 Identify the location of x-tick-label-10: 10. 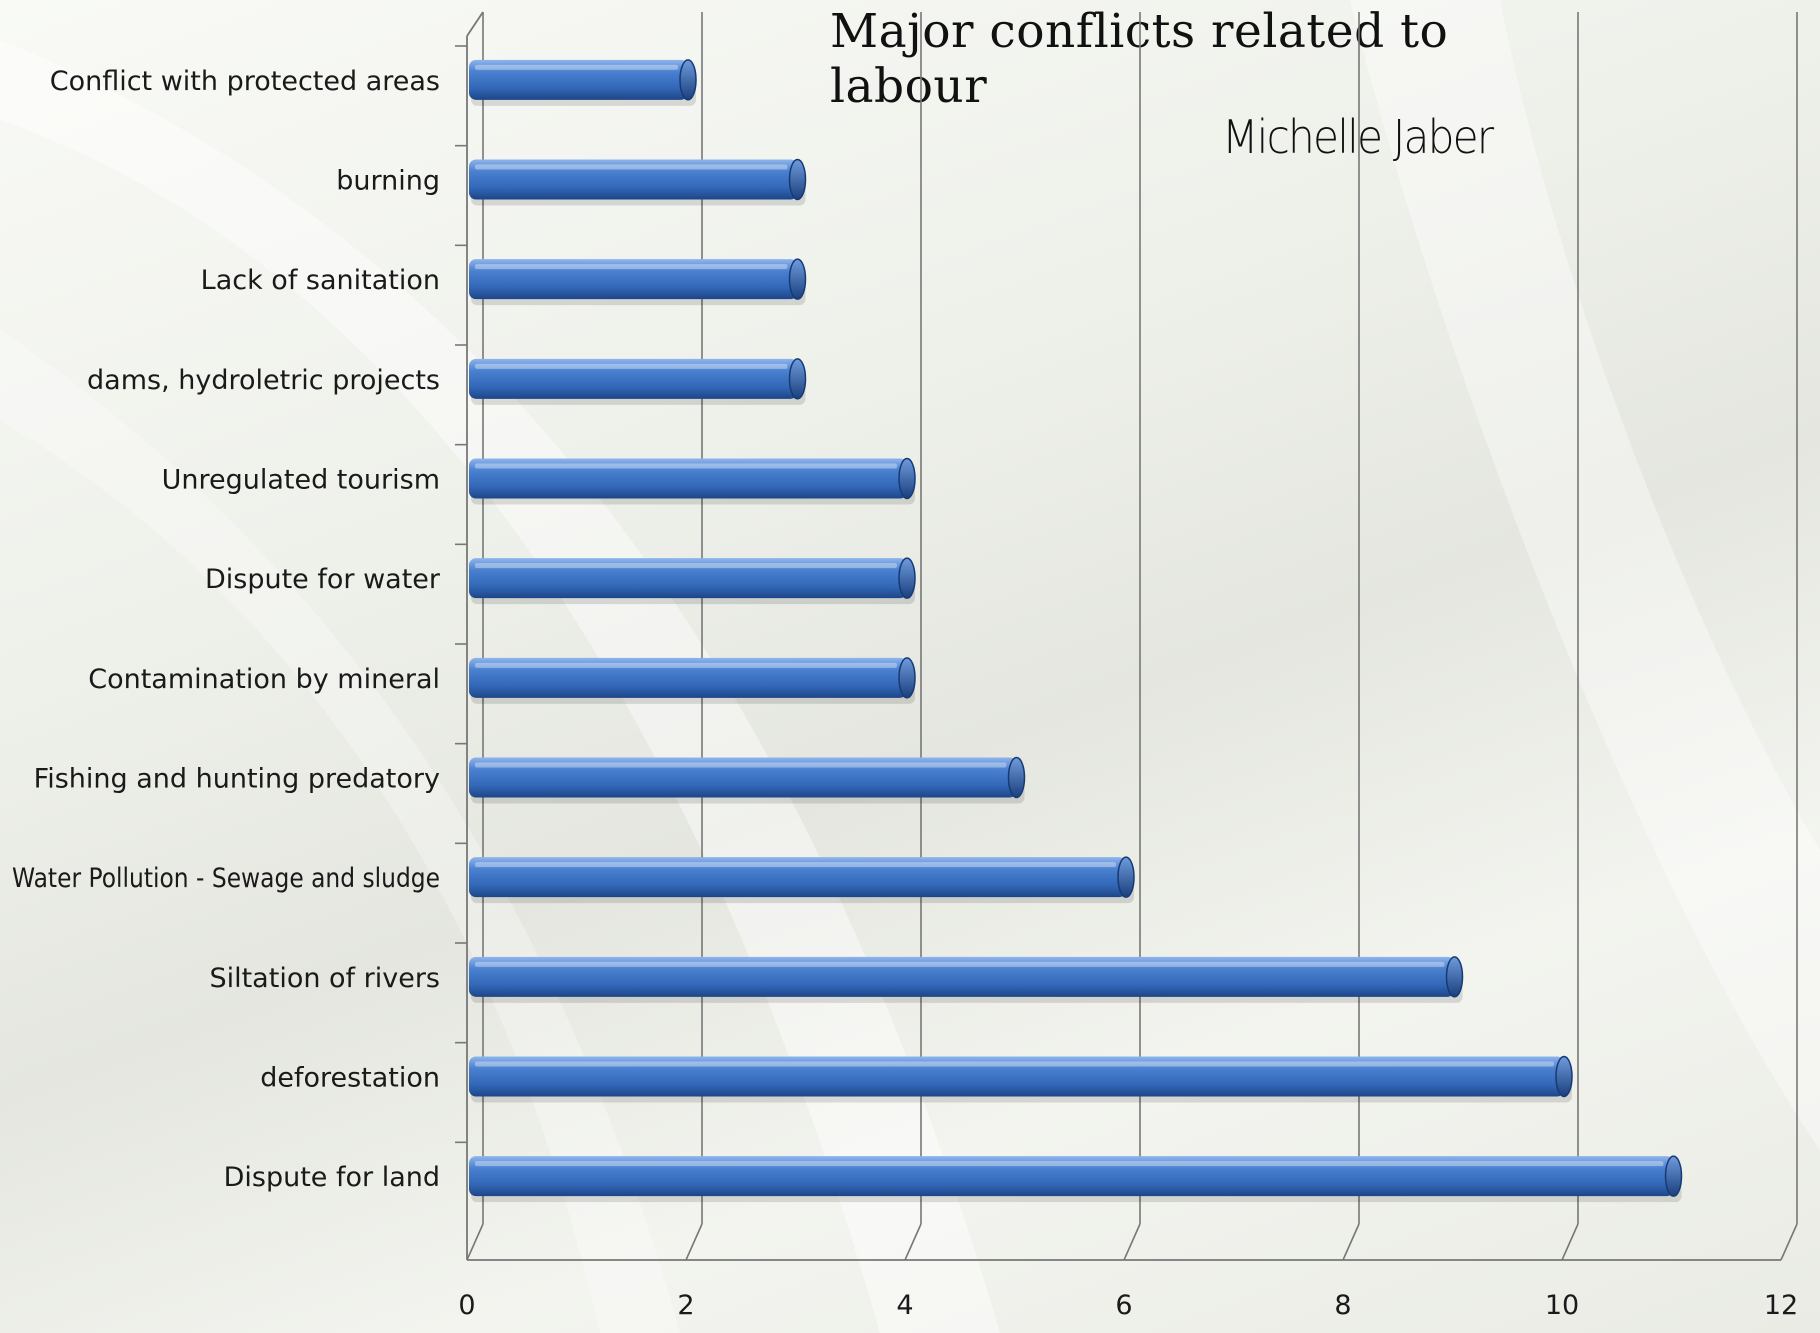
(1562, 1305).